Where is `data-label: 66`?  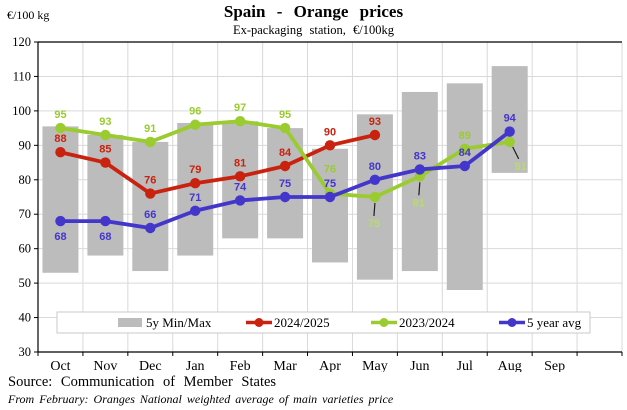 data-label: 66 is located at coordinates (150, 215).